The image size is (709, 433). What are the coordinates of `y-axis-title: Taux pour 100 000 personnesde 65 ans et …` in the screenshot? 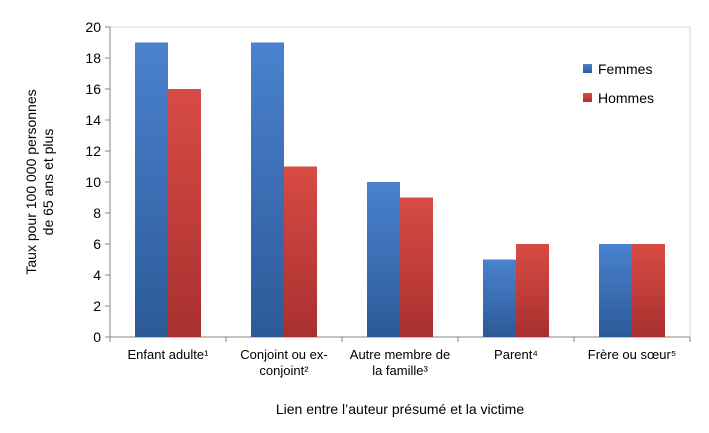 It's located at (39, 181).